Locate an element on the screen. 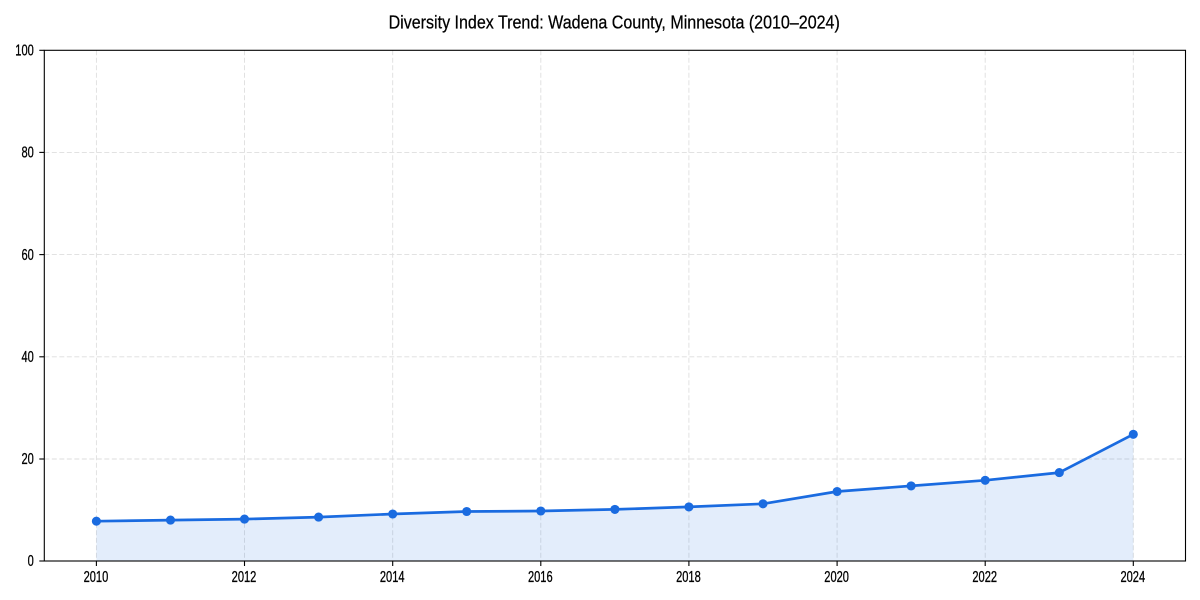 The width and height of the screenshot is (1200, 600). svg-text: 20 is located at coordinates (27, 458).